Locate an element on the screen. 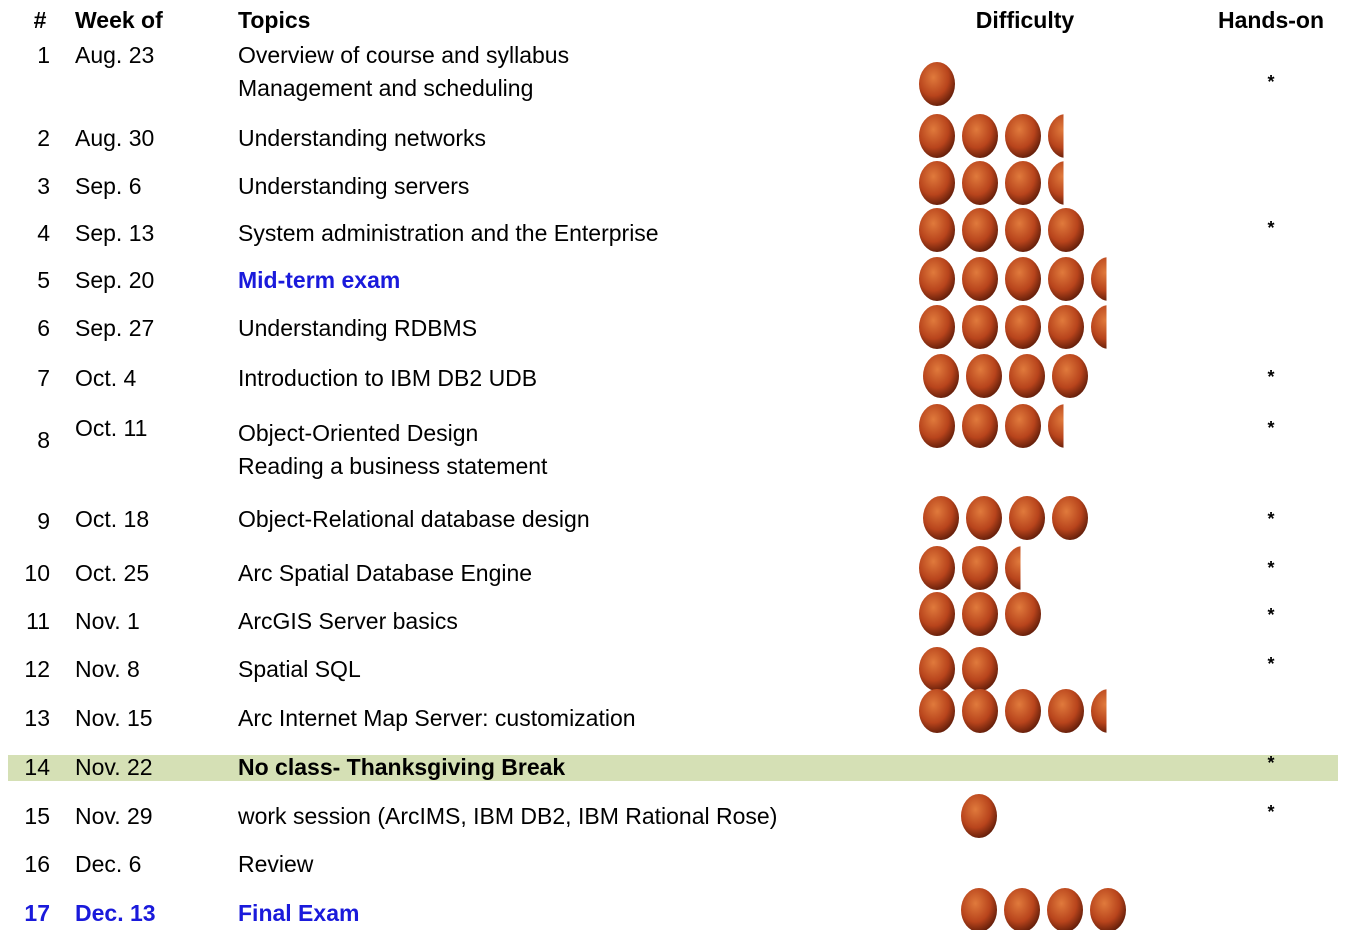  column-header: # is located at coordinates (40, 20).